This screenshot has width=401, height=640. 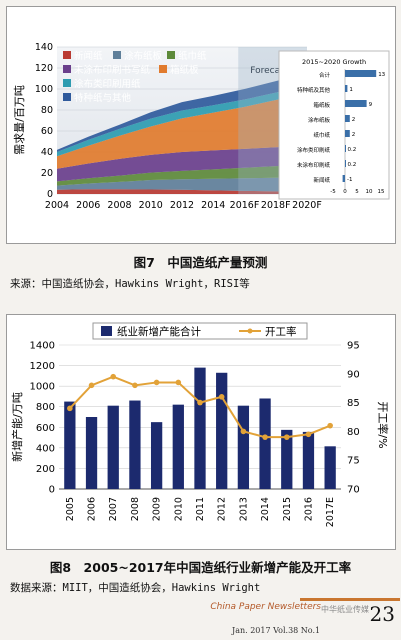 What do you see at coordinates (47, 173) in the screenshot?
I see `y-tick-label: 20` at bounding box center [47, 173].